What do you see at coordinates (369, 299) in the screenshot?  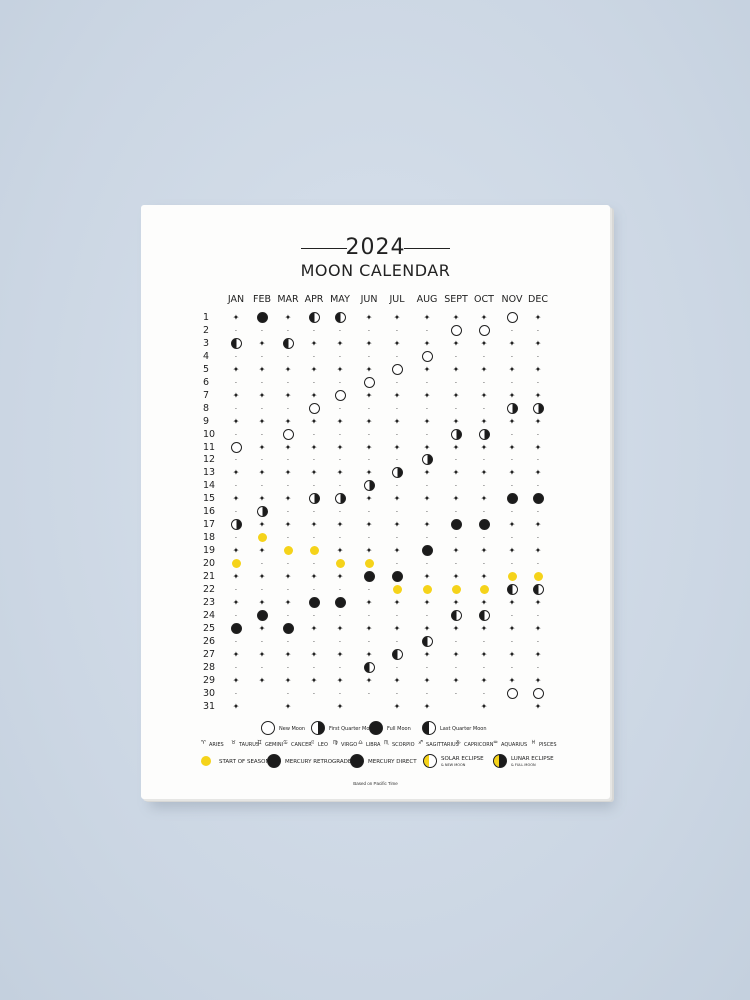 I see `month-header: JUN` at bounding box center [369, 299].